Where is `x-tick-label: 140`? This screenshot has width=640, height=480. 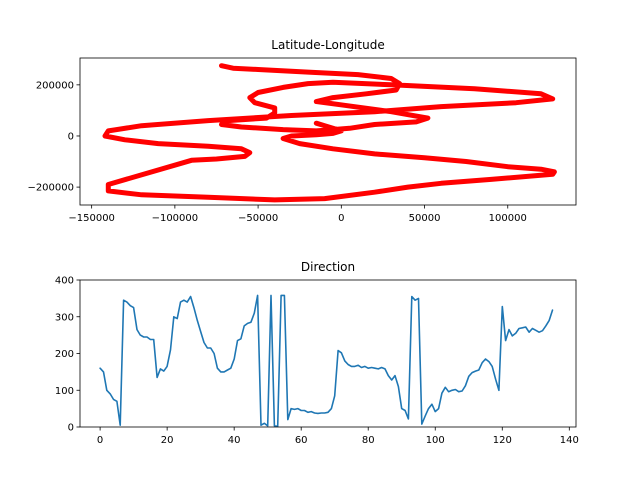
x-tick-label: 140 is located at coordinates (569, 440).